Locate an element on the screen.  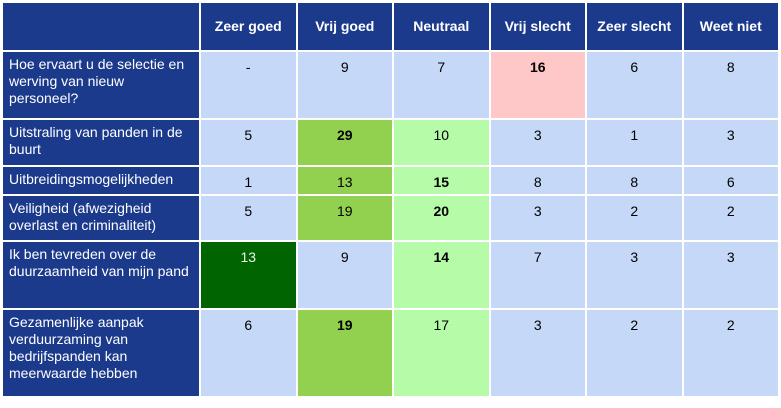
table-row: Uitbreidingsmogelijkheden 1 13 15 8 8 6 is located at coordinates (390, 180).